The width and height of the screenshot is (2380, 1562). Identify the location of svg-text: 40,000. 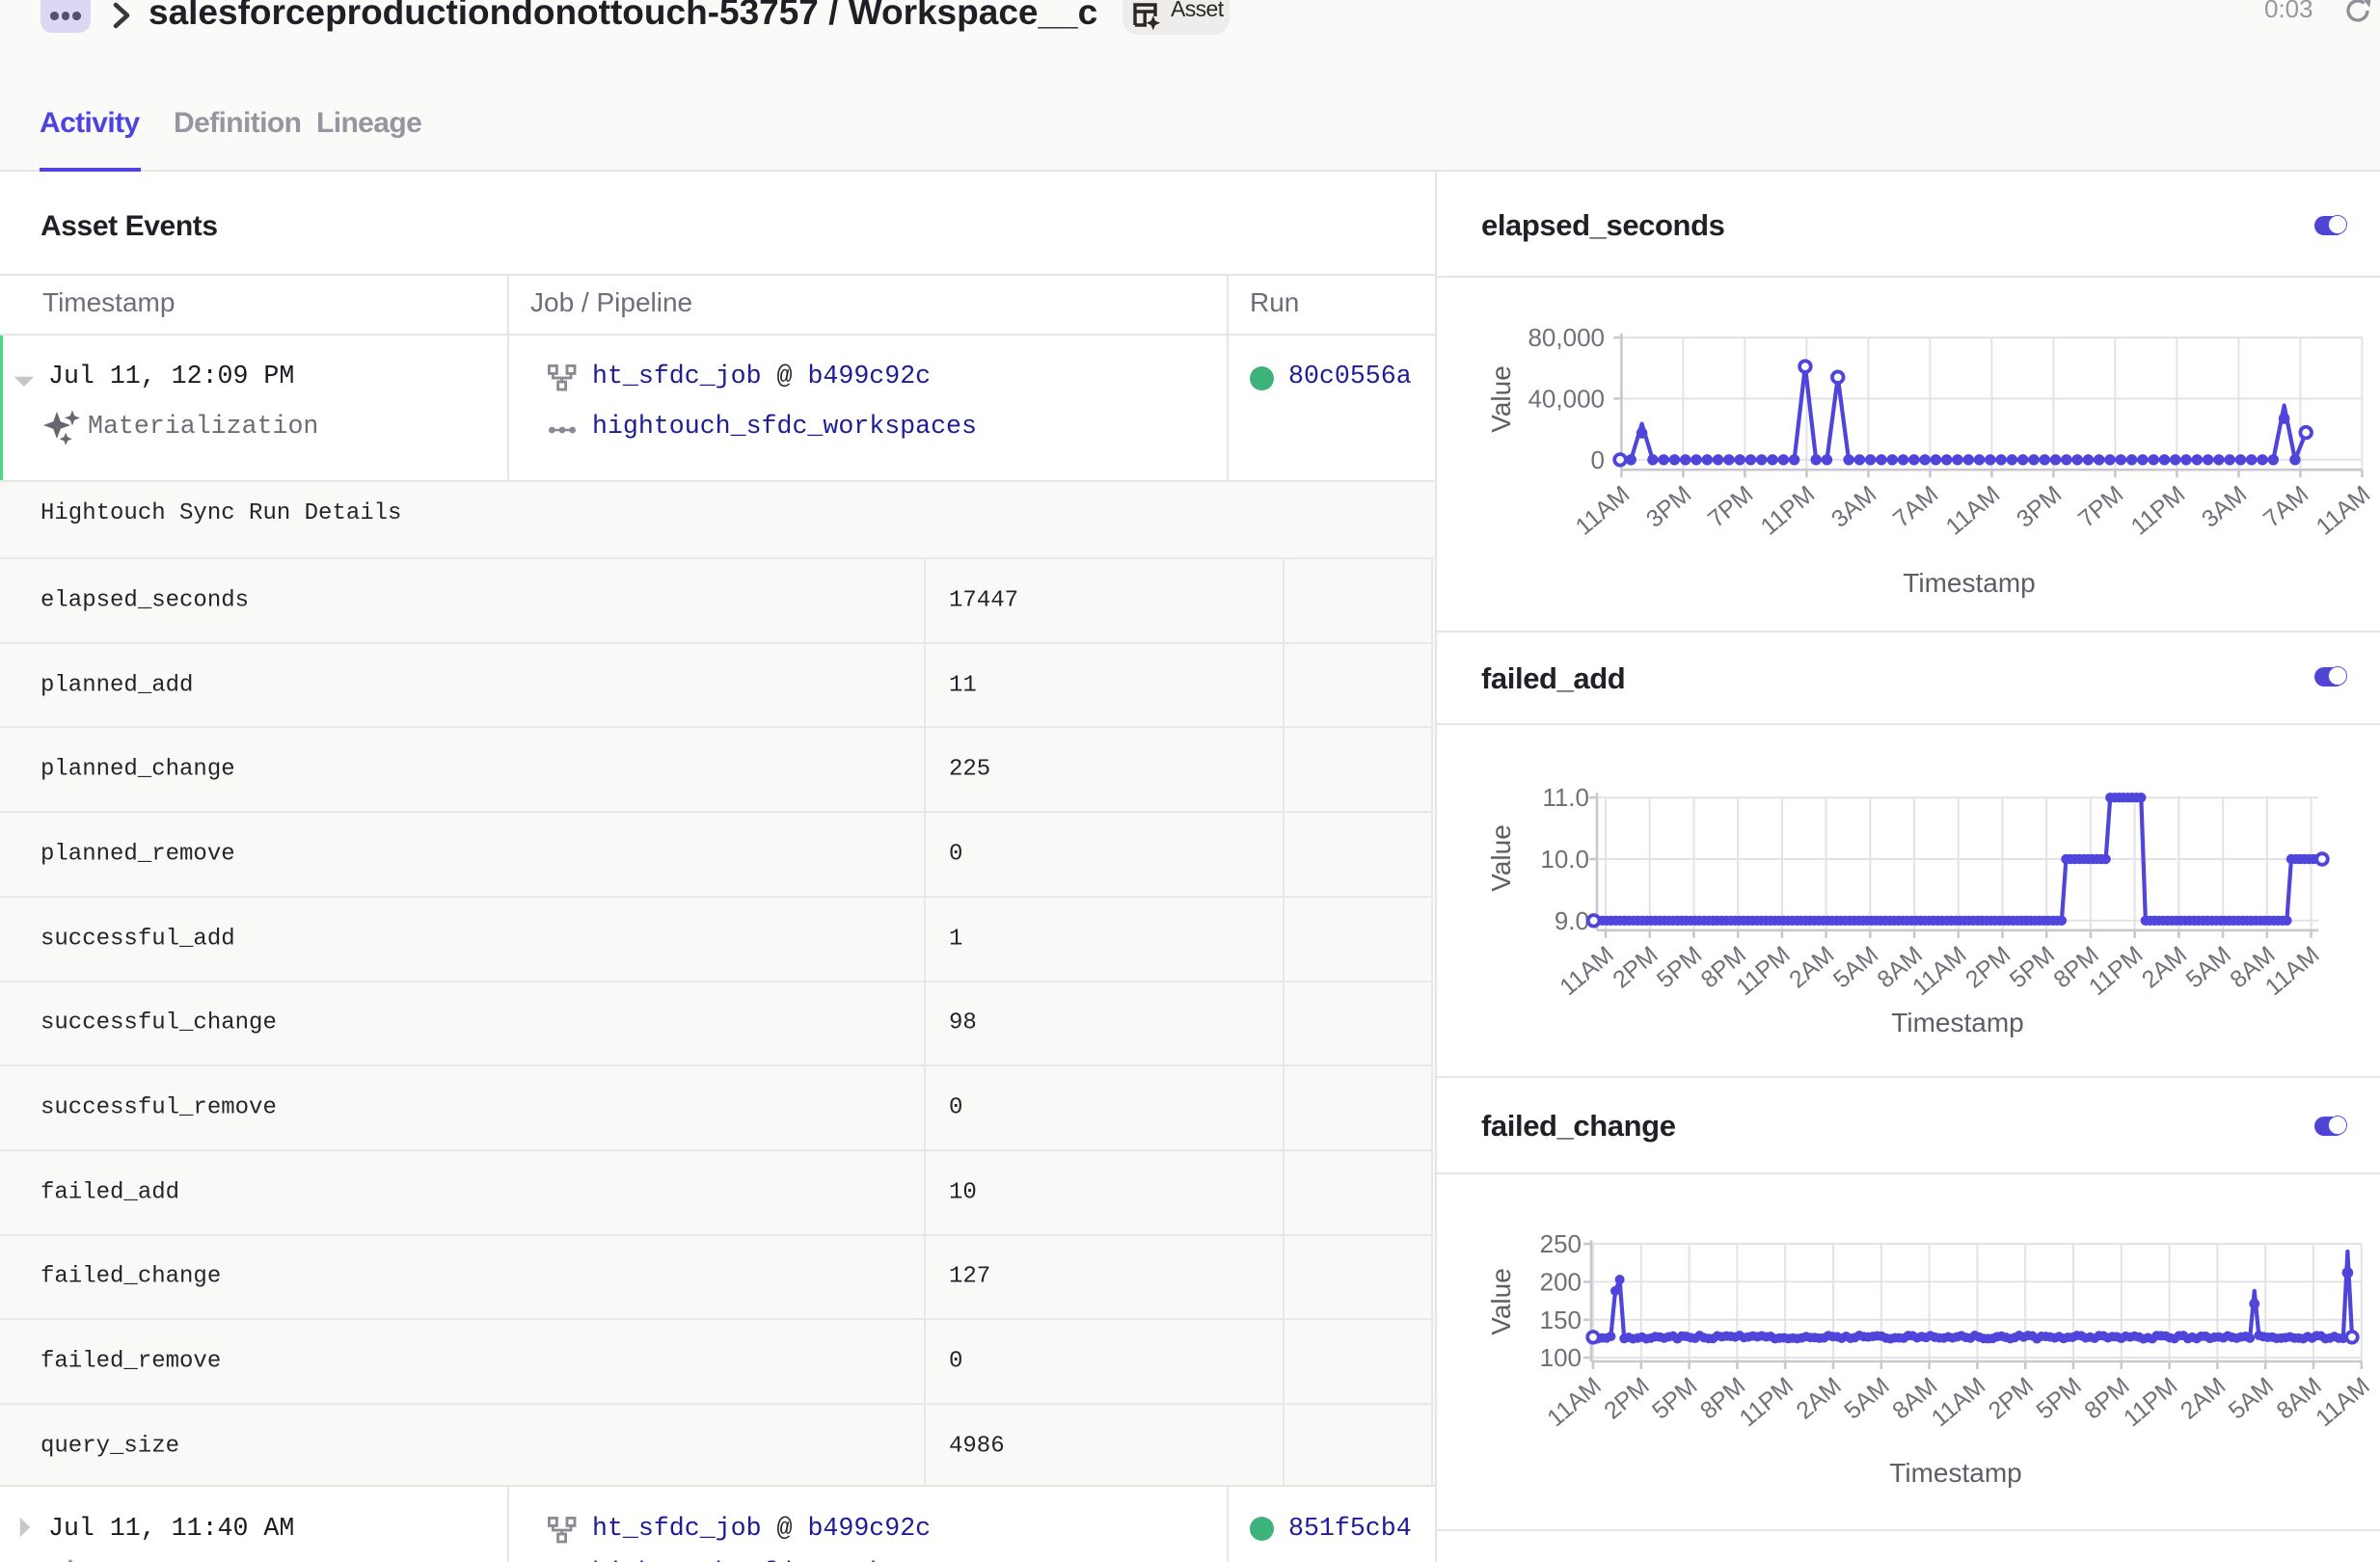
(1566, 399).